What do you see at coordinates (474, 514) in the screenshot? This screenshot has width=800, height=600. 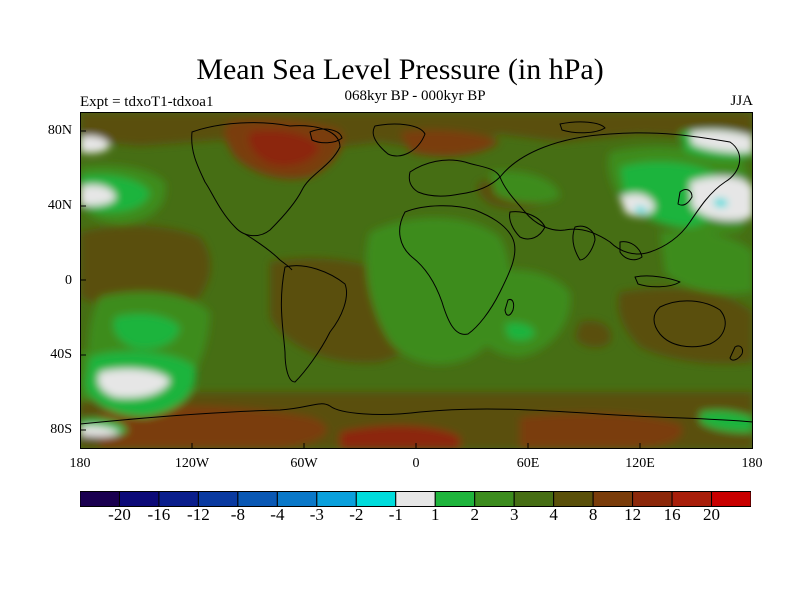 I see `colorbar-label: 2` at bounding box center [474, 514].